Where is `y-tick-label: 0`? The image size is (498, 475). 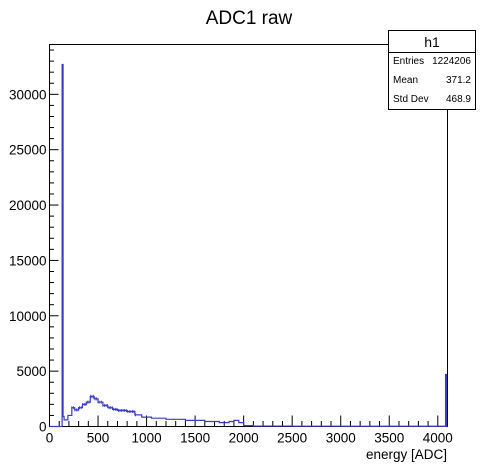
y-tick-label: 0 is located at coordinates (43, 427).